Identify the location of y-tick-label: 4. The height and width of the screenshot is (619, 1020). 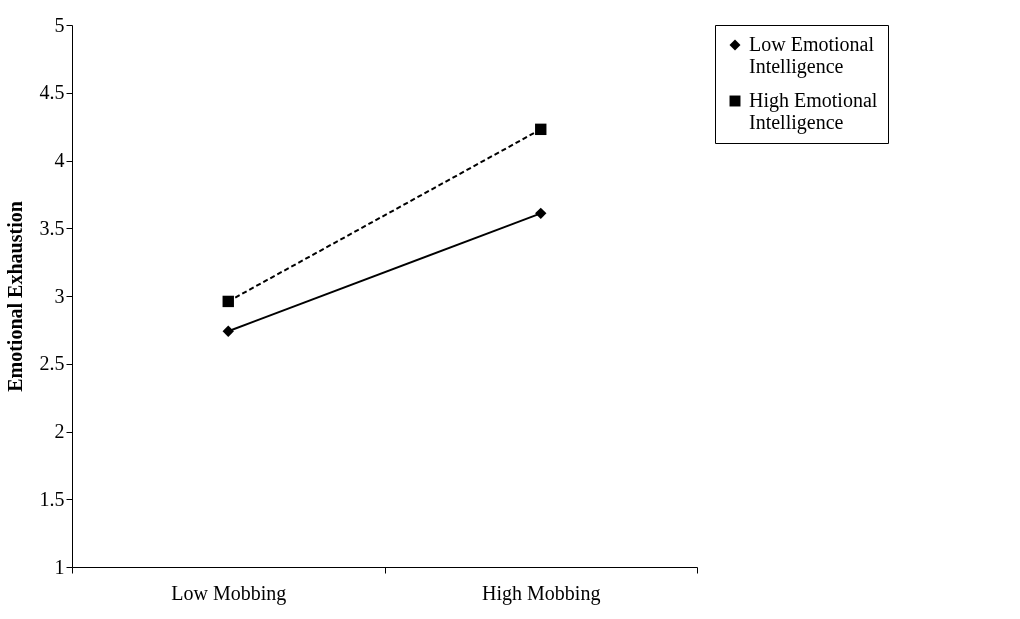
(59, 160).